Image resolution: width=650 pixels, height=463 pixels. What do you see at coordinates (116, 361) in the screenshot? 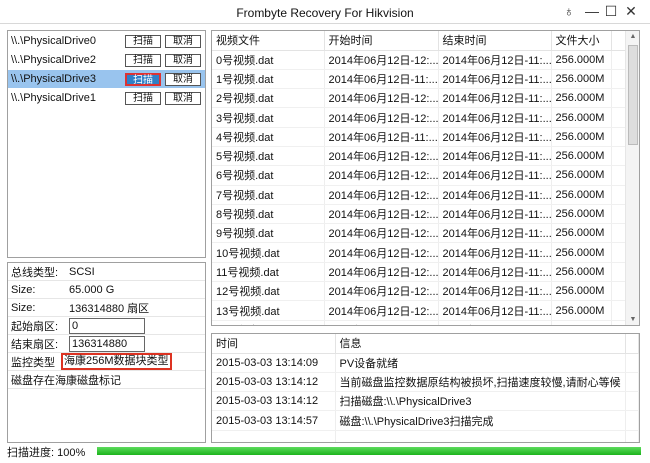
I see `monitor-type-value: 海康256M数据块类型` at bounding box center [116, 361].